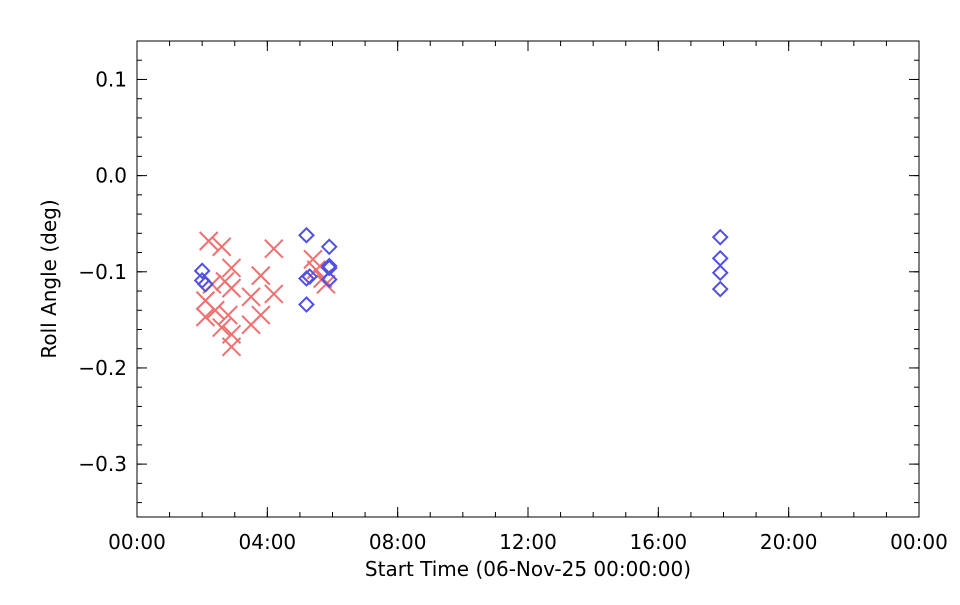  Describe the element at coordinates (398, 542) in the screenshot. I see `x-tick-label: 08:00` at that location.